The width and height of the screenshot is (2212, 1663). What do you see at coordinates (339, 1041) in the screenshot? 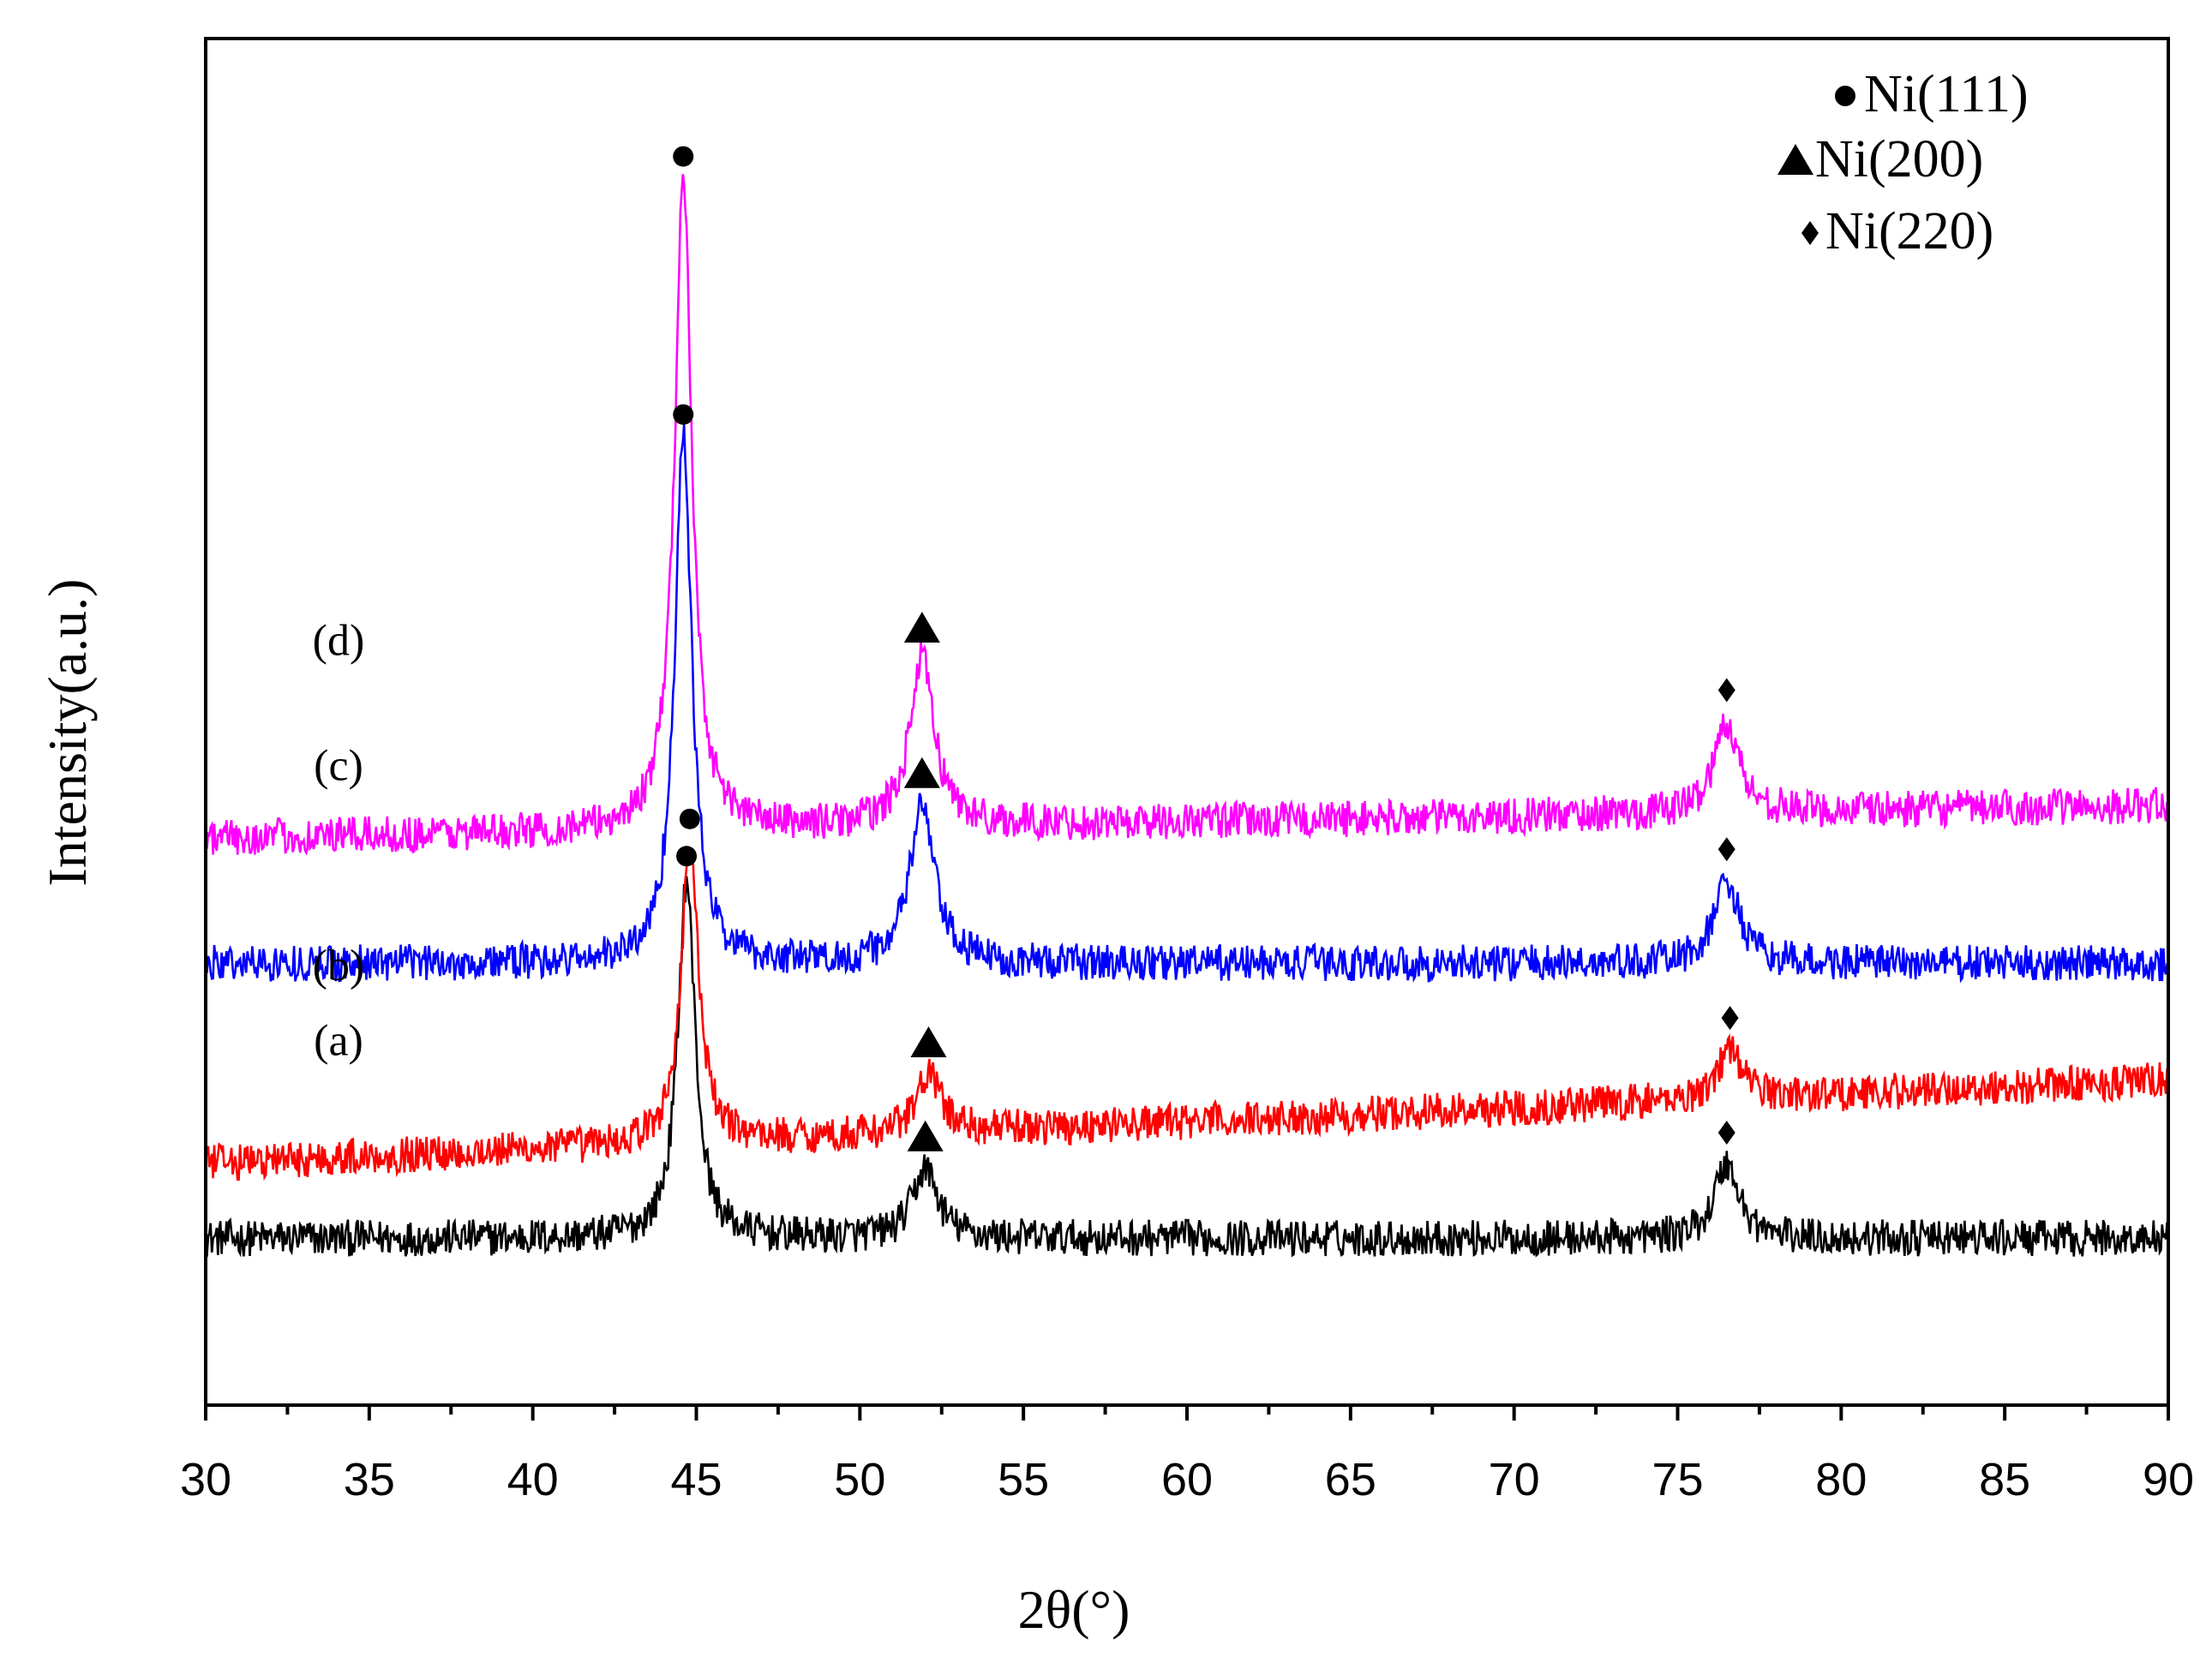
I see `series-label-0: (a)` at bounding box center [339, 1041].